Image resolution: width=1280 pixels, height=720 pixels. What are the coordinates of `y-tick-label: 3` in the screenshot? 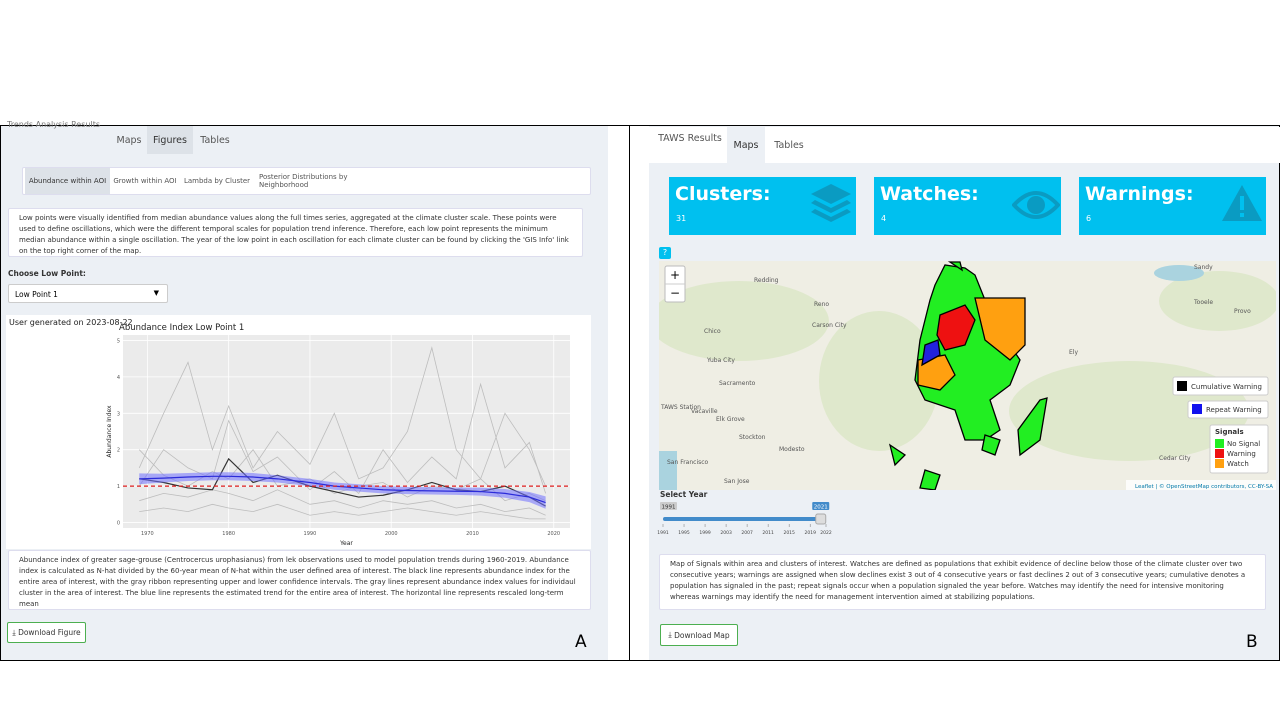 It's located at (118, 414).